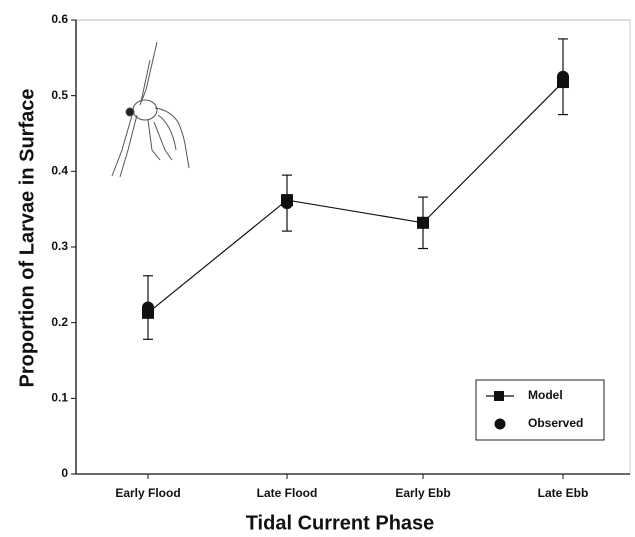 Image resolution: width=635 pixels, height=537 pixels. What do you see at coordinates (64, 473) in the screenshot?
I see `y-tick-label: 0` at bounding box center [64, 473].